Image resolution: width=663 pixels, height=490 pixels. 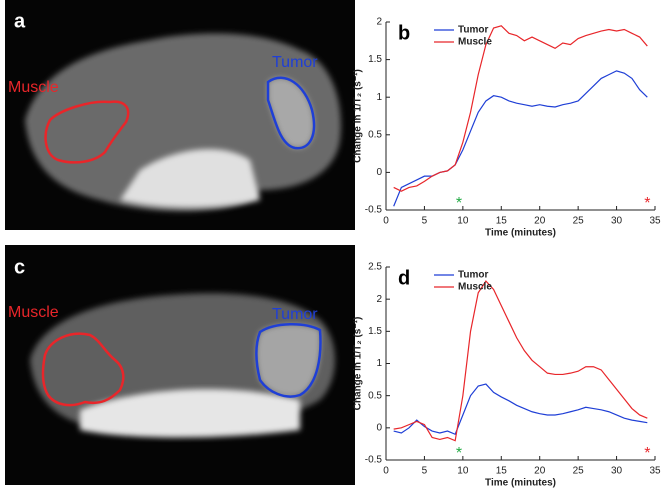 What do you see at coordinates (19, 267) in the screenshot?
I see `panel-label: c` at bounding box center [19, 267].